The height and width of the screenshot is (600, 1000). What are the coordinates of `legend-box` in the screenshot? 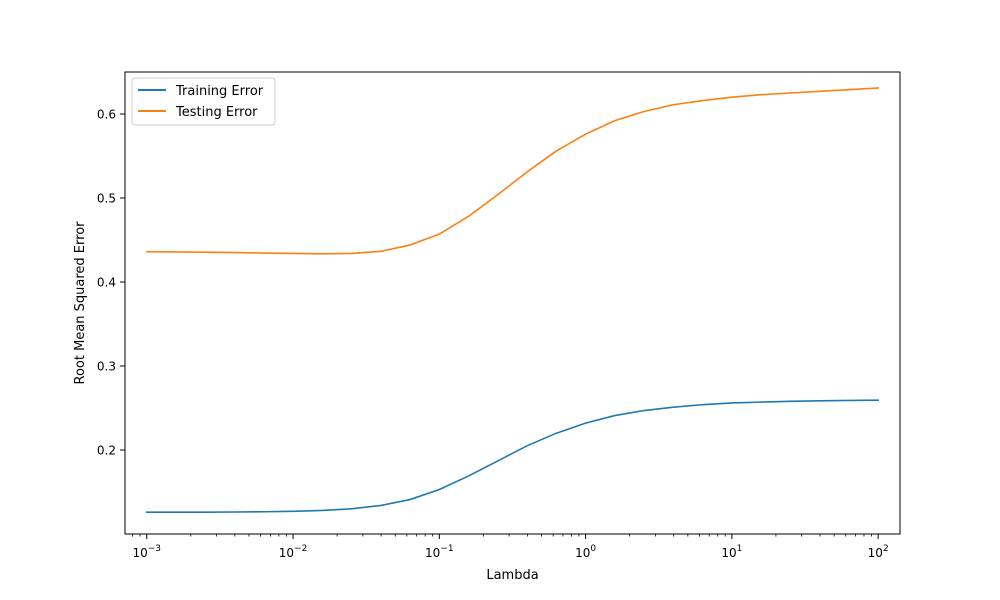 It's located at (203, 101).